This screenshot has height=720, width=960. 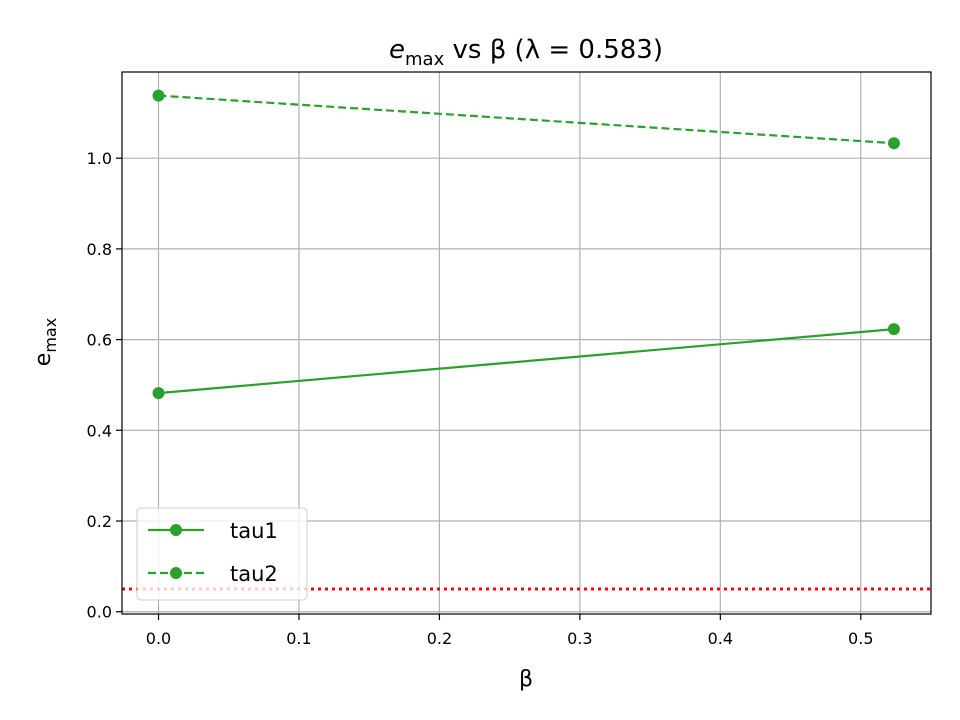 What do you see at coordinates (254, 574) in the screenshot?
I see `legend-label-tau2: tau2` at bounding box center [254, 574].